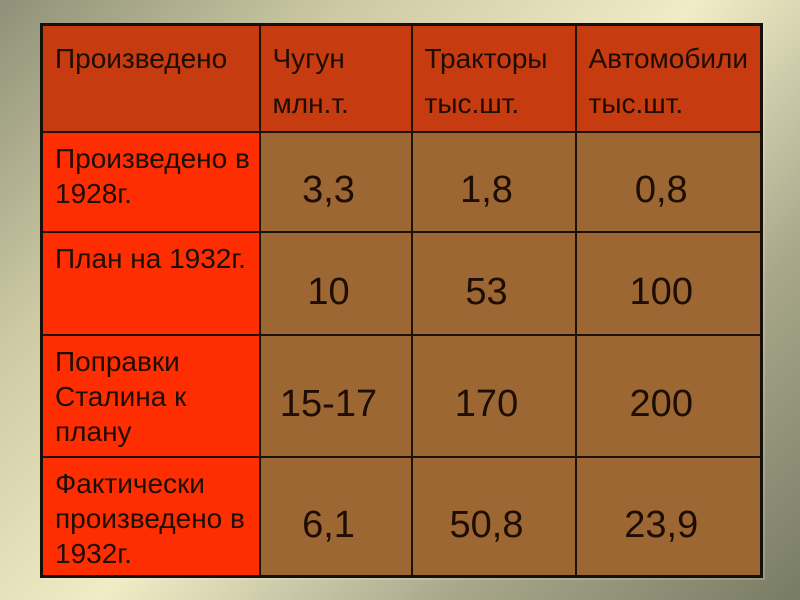 This screenshot has height=600, width=800. What do you see at coordinates (335, 516) in the screenshot?
I see `value-cell: 6,1` at bounding box center [335, 516].